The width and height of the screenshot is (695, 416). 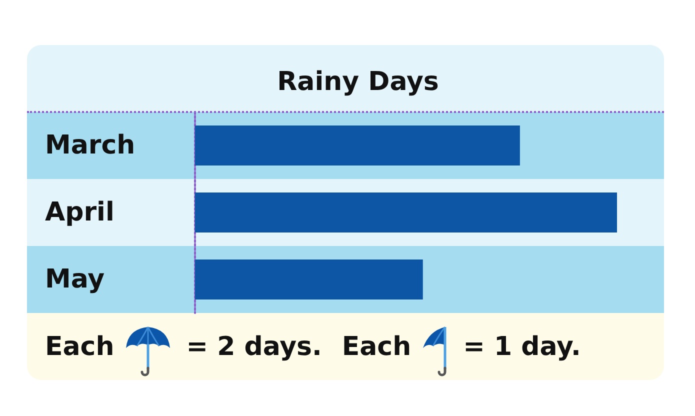 What do you see at coordinates (358, 82) in the screenshot?
I see `chart-title: Rainy Days` at bounding box center [358, 82].